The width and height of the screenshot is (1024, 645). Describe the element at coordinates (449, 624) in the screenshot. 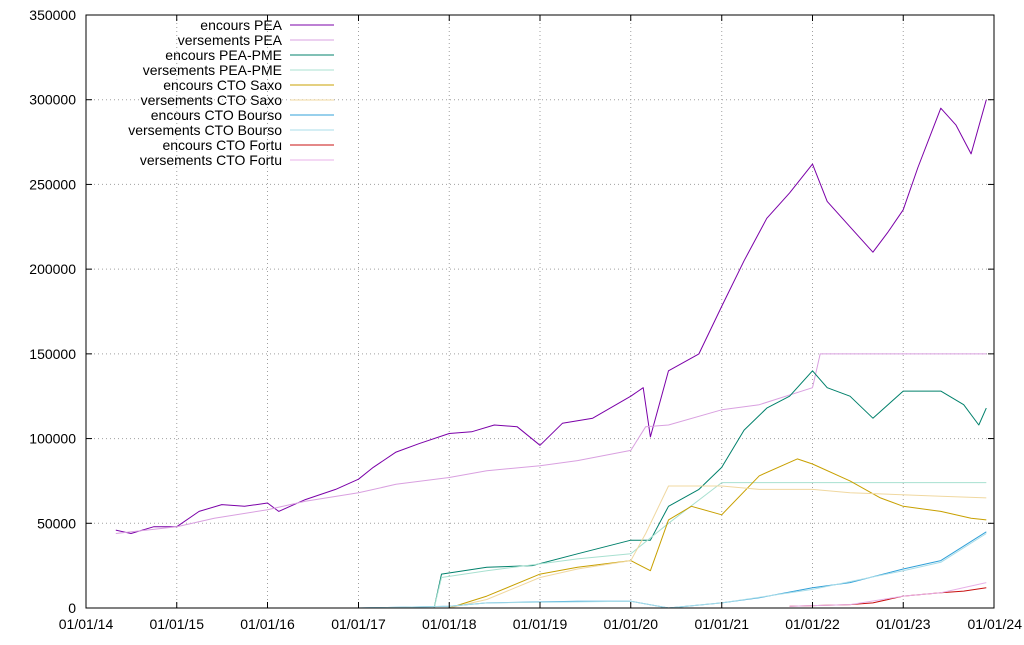

I see `x-tick-label: 01/01/18` at that location.